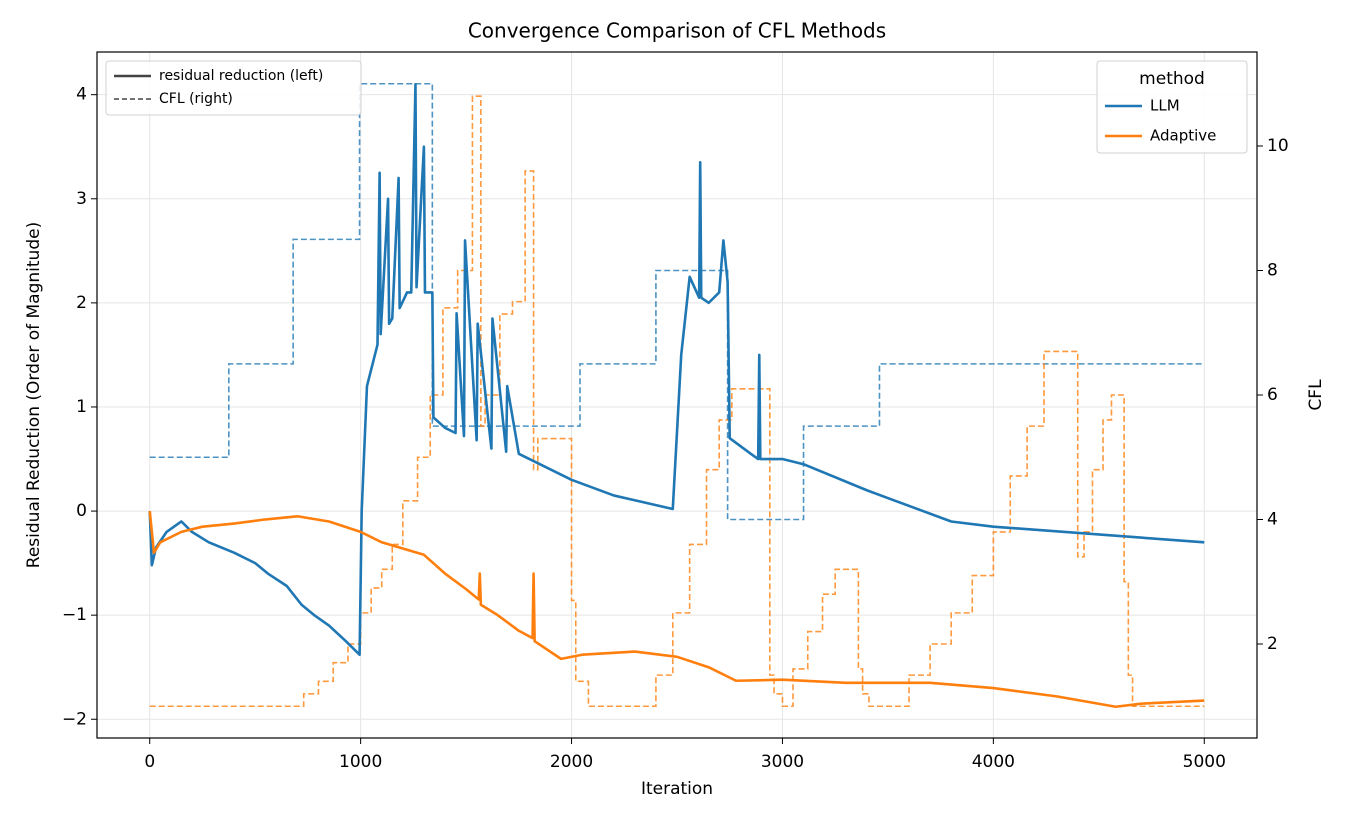  What do you see at coordinates (1278, 146) in the screenshot?
I see `y2-tick-label: 10` at bounding box center [1278, 146].